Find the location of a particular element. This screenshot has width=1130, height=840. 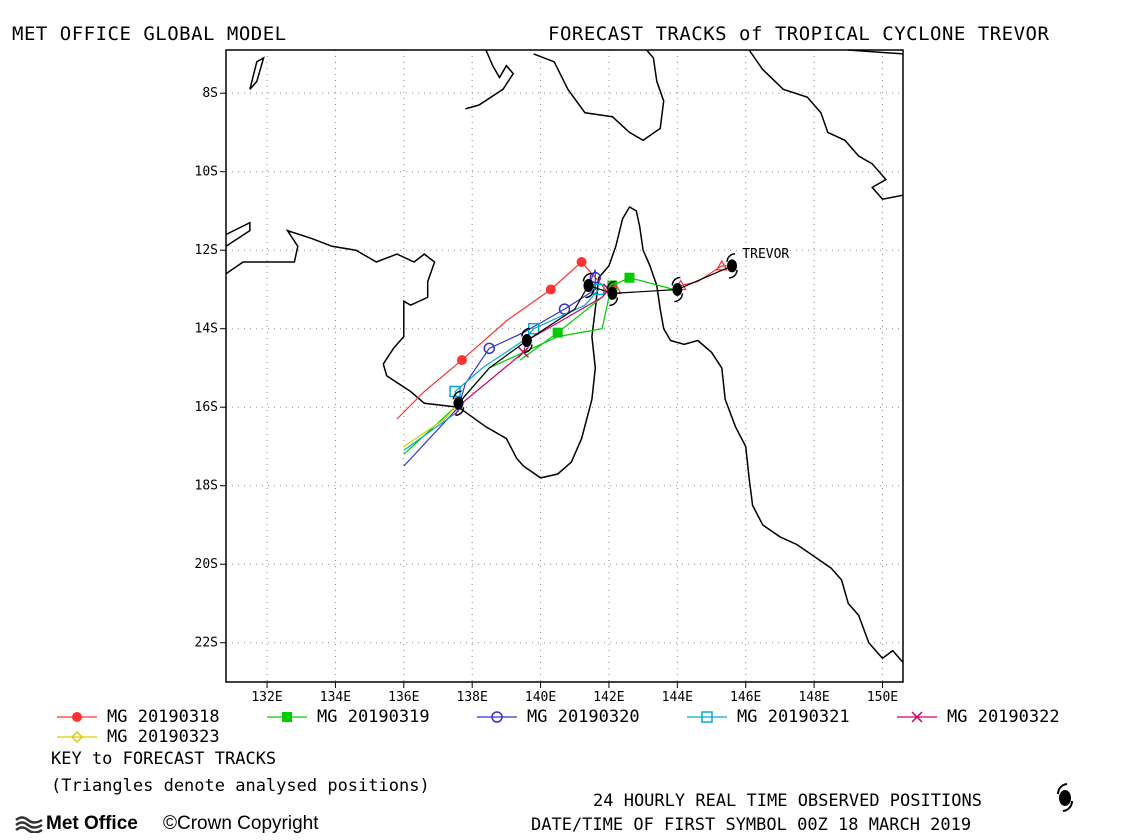

observed-track-line is located at coordinates (595, 334).